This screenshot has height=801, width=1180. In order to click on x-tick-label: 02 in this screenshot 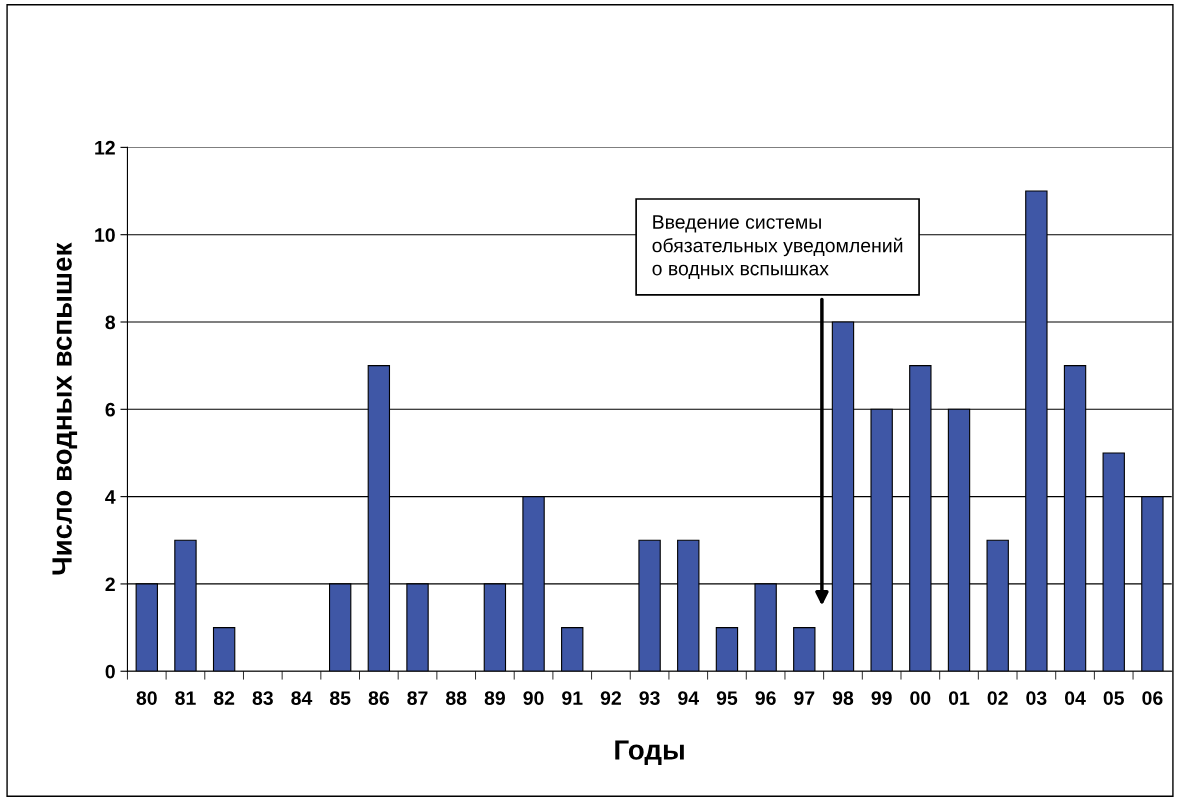, I will do `click(997, 698)`.